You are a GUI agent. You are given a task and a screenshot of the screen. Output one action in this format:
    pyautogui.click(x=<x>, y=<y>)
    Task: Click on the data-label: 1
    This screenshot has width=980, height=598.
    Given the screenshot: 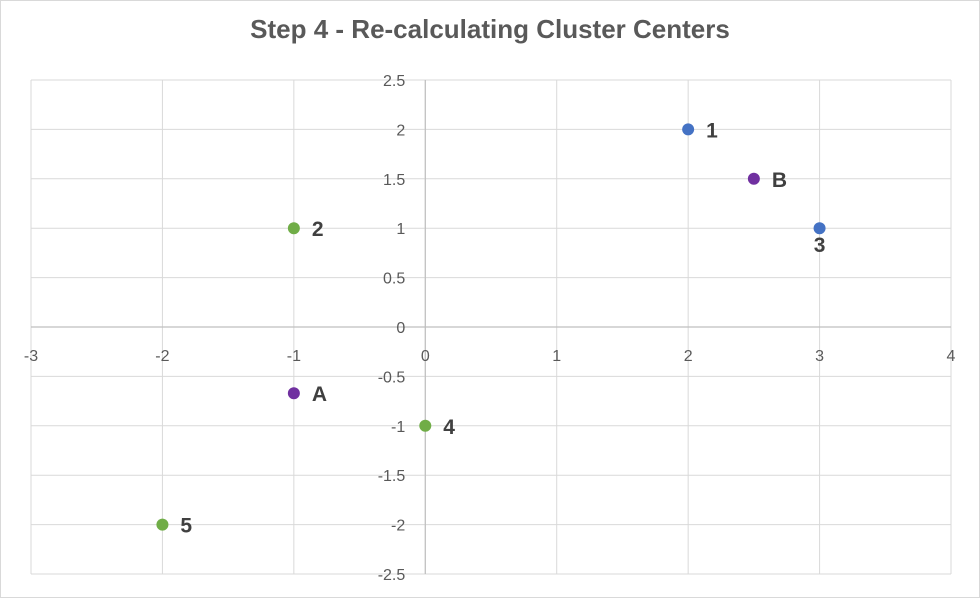 What is the action you would take?
    pyautogui.click(x=712, y=130)
    